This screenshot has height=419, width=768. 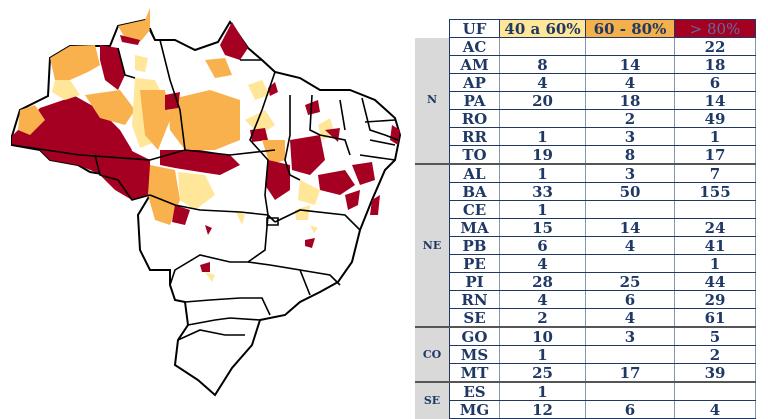 I want to click on uf-cell: AL, so click(x=474, y=173).